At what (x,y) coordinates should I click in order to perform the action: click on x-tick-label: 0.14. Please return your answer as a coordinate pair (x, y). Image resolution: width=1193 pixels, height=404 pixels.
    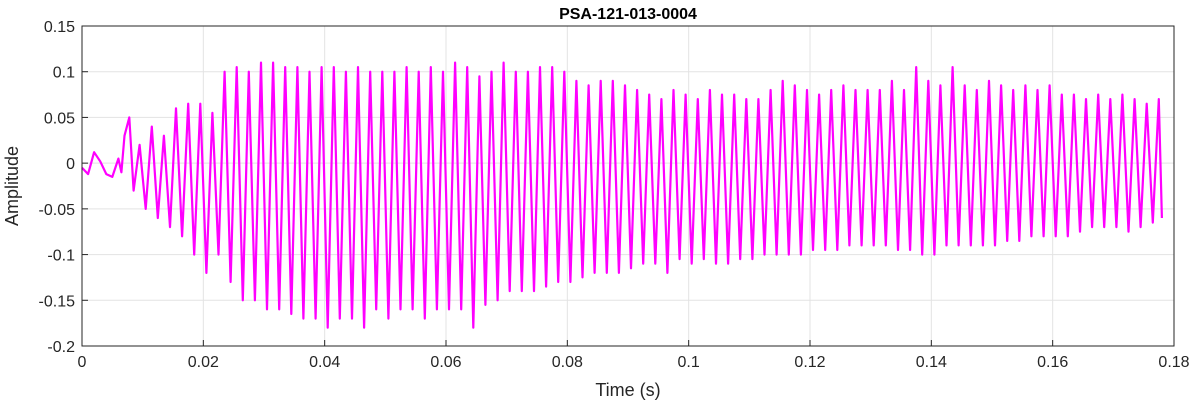
    Looking at the image, I should click on (931, 362).